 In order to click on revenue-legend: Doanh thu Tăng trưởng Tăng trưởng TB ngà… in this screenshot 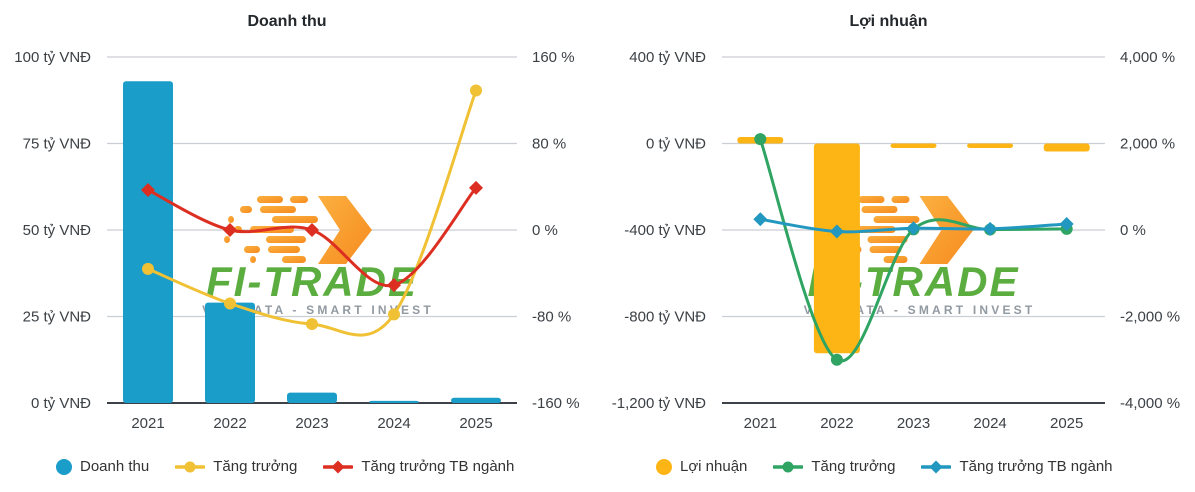, I will do `click(285, 466)`.